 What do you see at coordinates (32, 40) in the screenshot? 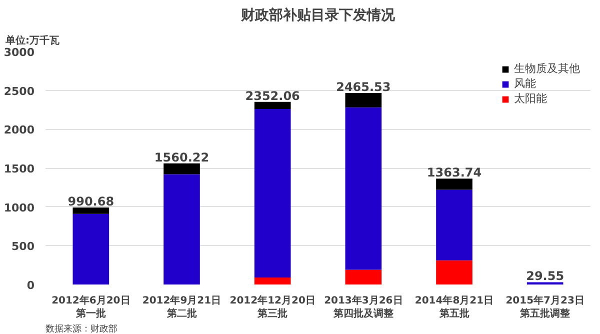
I see `y-axis-title: 单位:万千瓦` at bounding box center [32, 40].